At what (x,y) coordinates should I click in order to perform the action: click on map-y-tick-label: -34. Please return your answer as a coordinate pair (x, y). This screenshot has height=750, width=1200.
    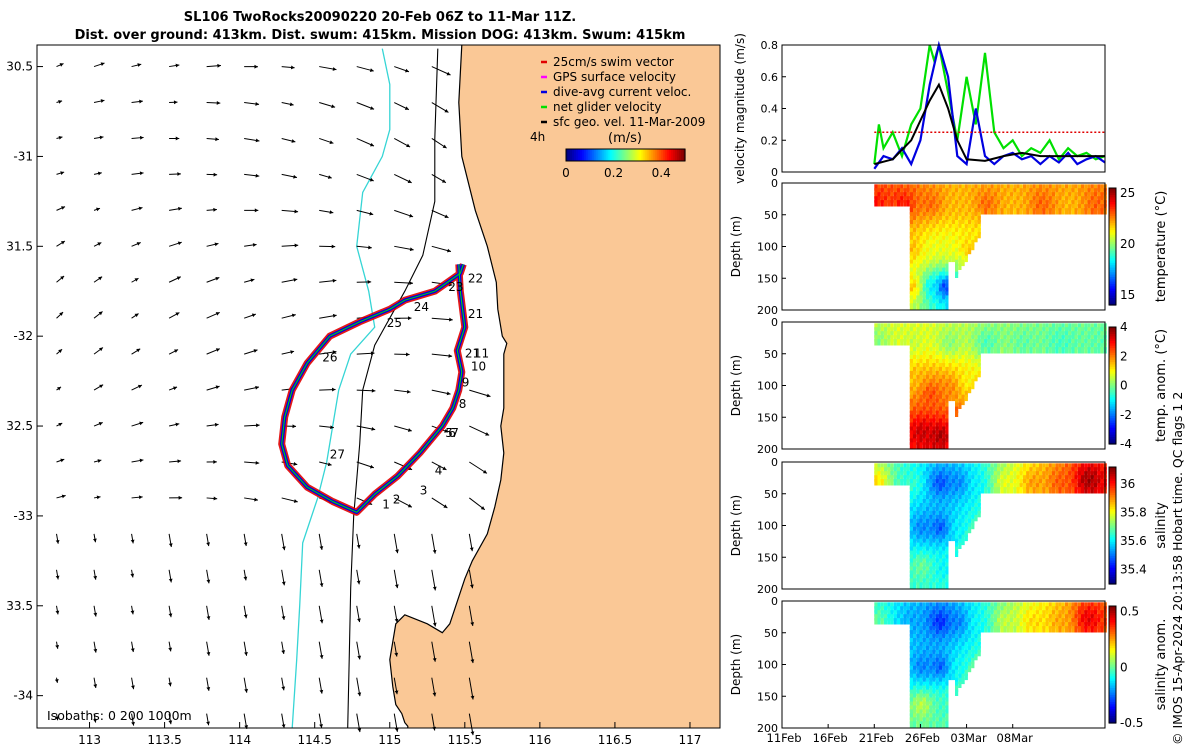
    Looking at the image, I should click on (23, 696).